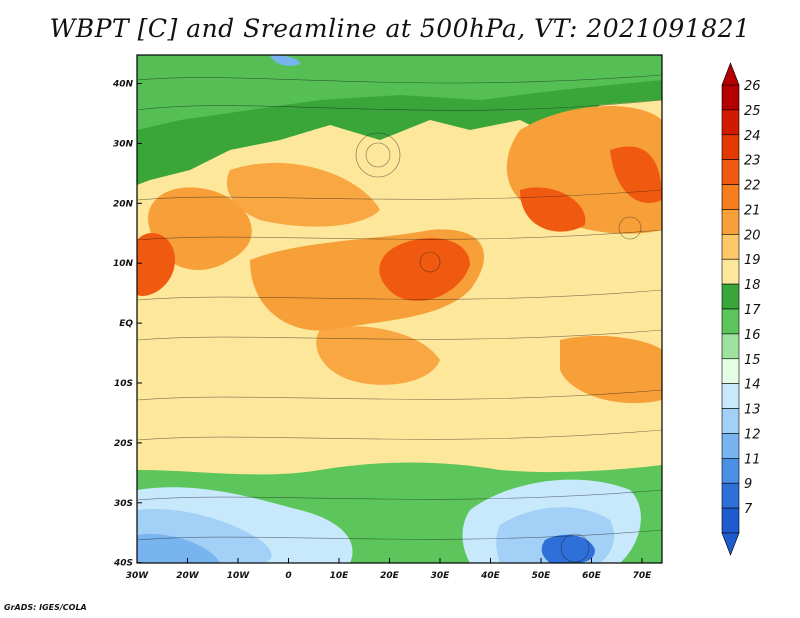 This screenshot has height=618, width=800. What do you see at coordinates (123, 264) in the screenshot?
I see `lat-tick-label: 10N` at bounding box center [123, 264].